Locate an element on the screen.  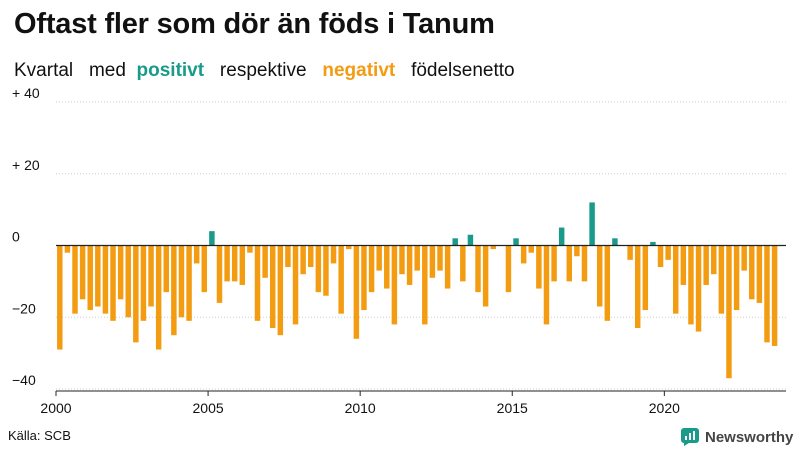
x-tick-label: 2015 is located at coordinates (512, 408).